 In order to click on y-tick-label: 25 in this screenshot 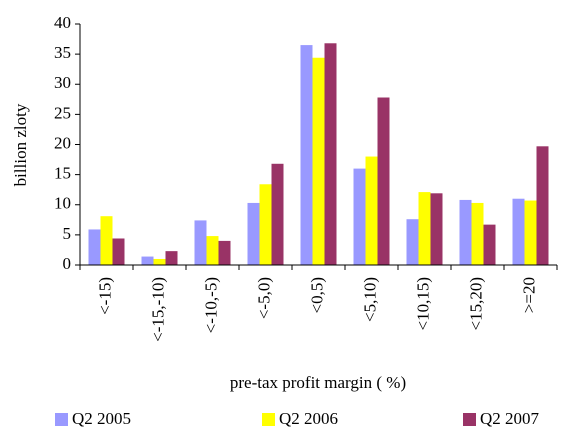, I will do `click(62, 112)`.